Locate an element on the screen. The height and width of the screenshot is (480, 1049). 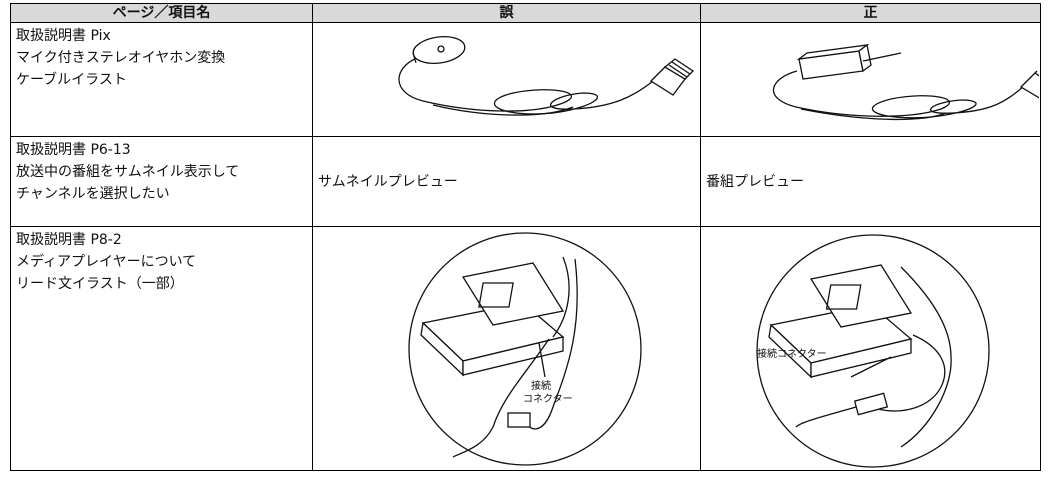
item-line: リード文イラスト（一部） is located at coordinates (100, 284).